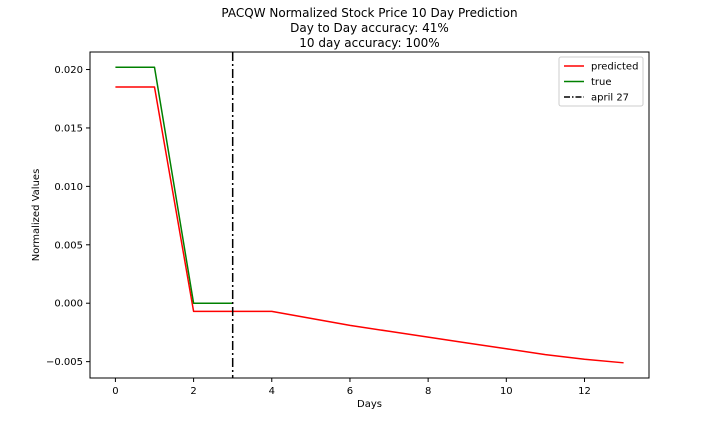  What do you see at coordinates (428, 391) in the screenshot?
I see `x-tick-label: 8` at bounding box center [428, 391].